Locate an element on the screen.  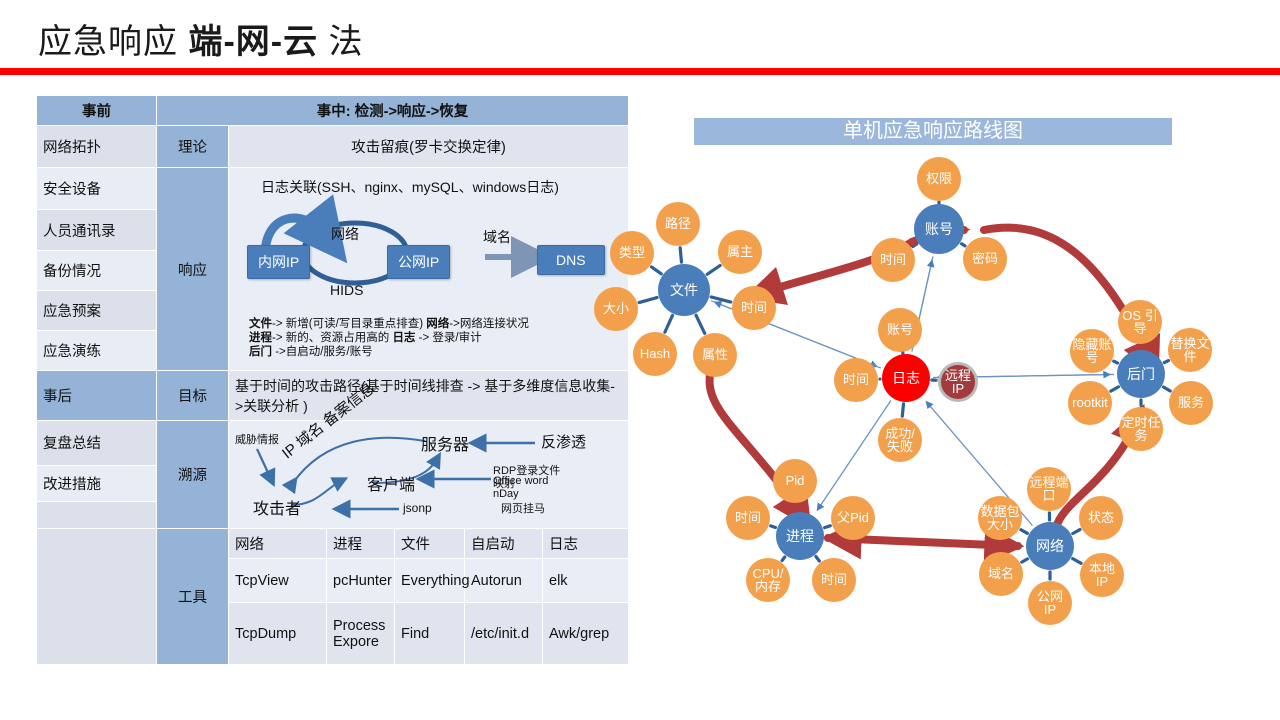
node-label-b-hide: 隐藏账号 is located at coordinates (1092, 350).